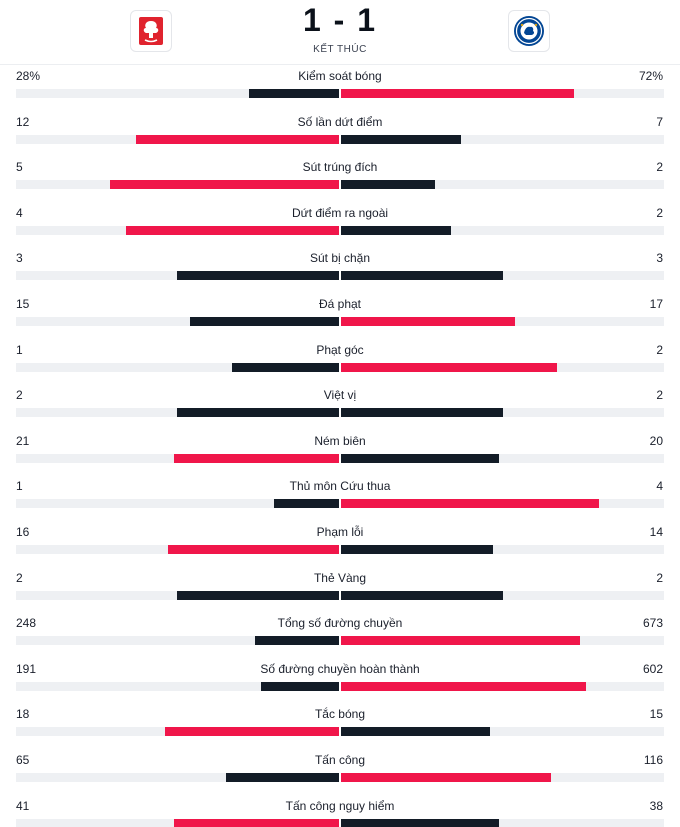 The width and height of the screenshot is (680, 827). Describe the element at coordinates (340, 89) in the screenshot. I see `stat-row: 28% Kiểm soát bóng 72%` at that location.